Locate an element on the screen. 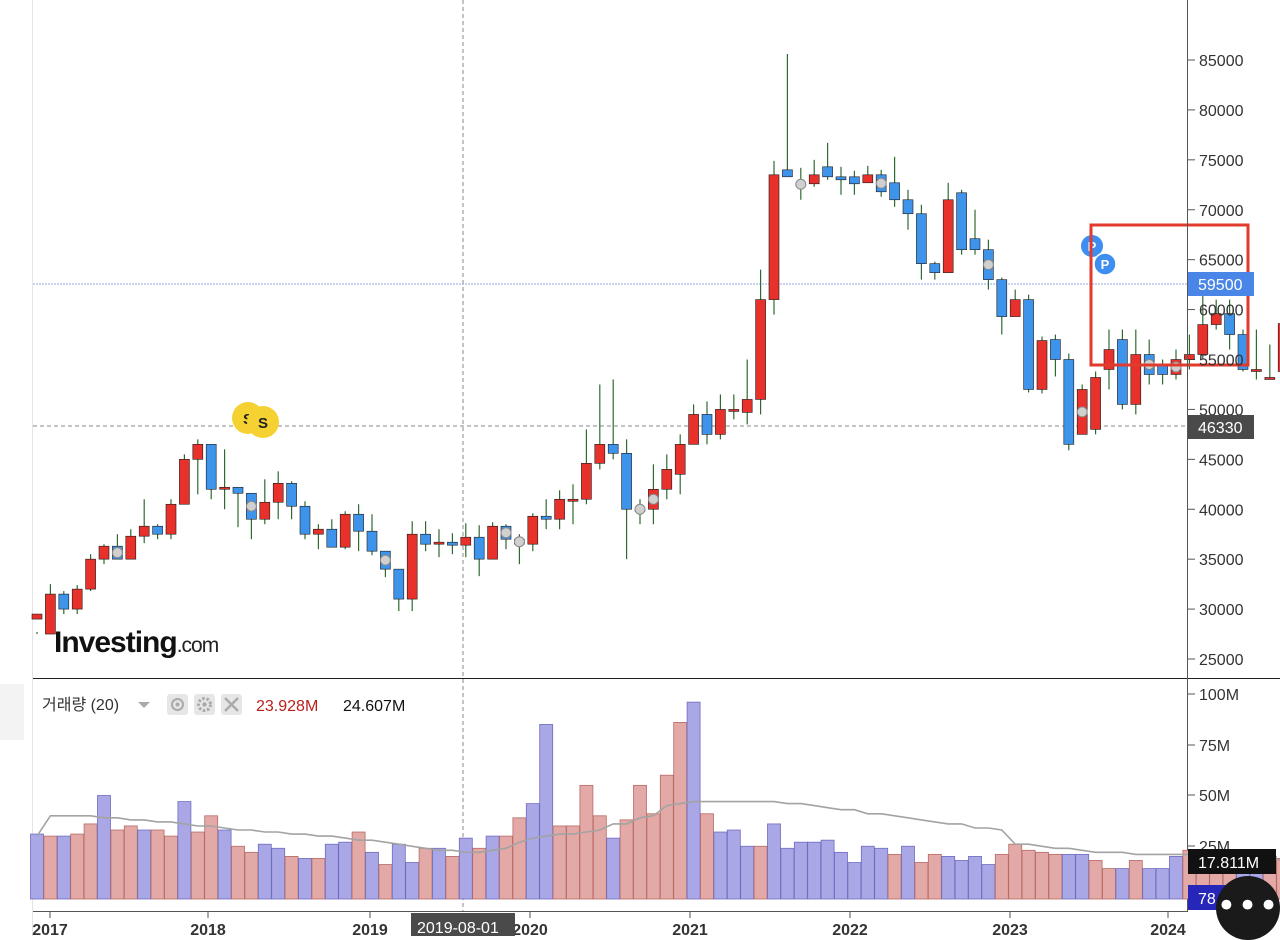 This screenshot has width=1280, height=940. price-tick-label: 45000 is located at coordinates (1221, 460).